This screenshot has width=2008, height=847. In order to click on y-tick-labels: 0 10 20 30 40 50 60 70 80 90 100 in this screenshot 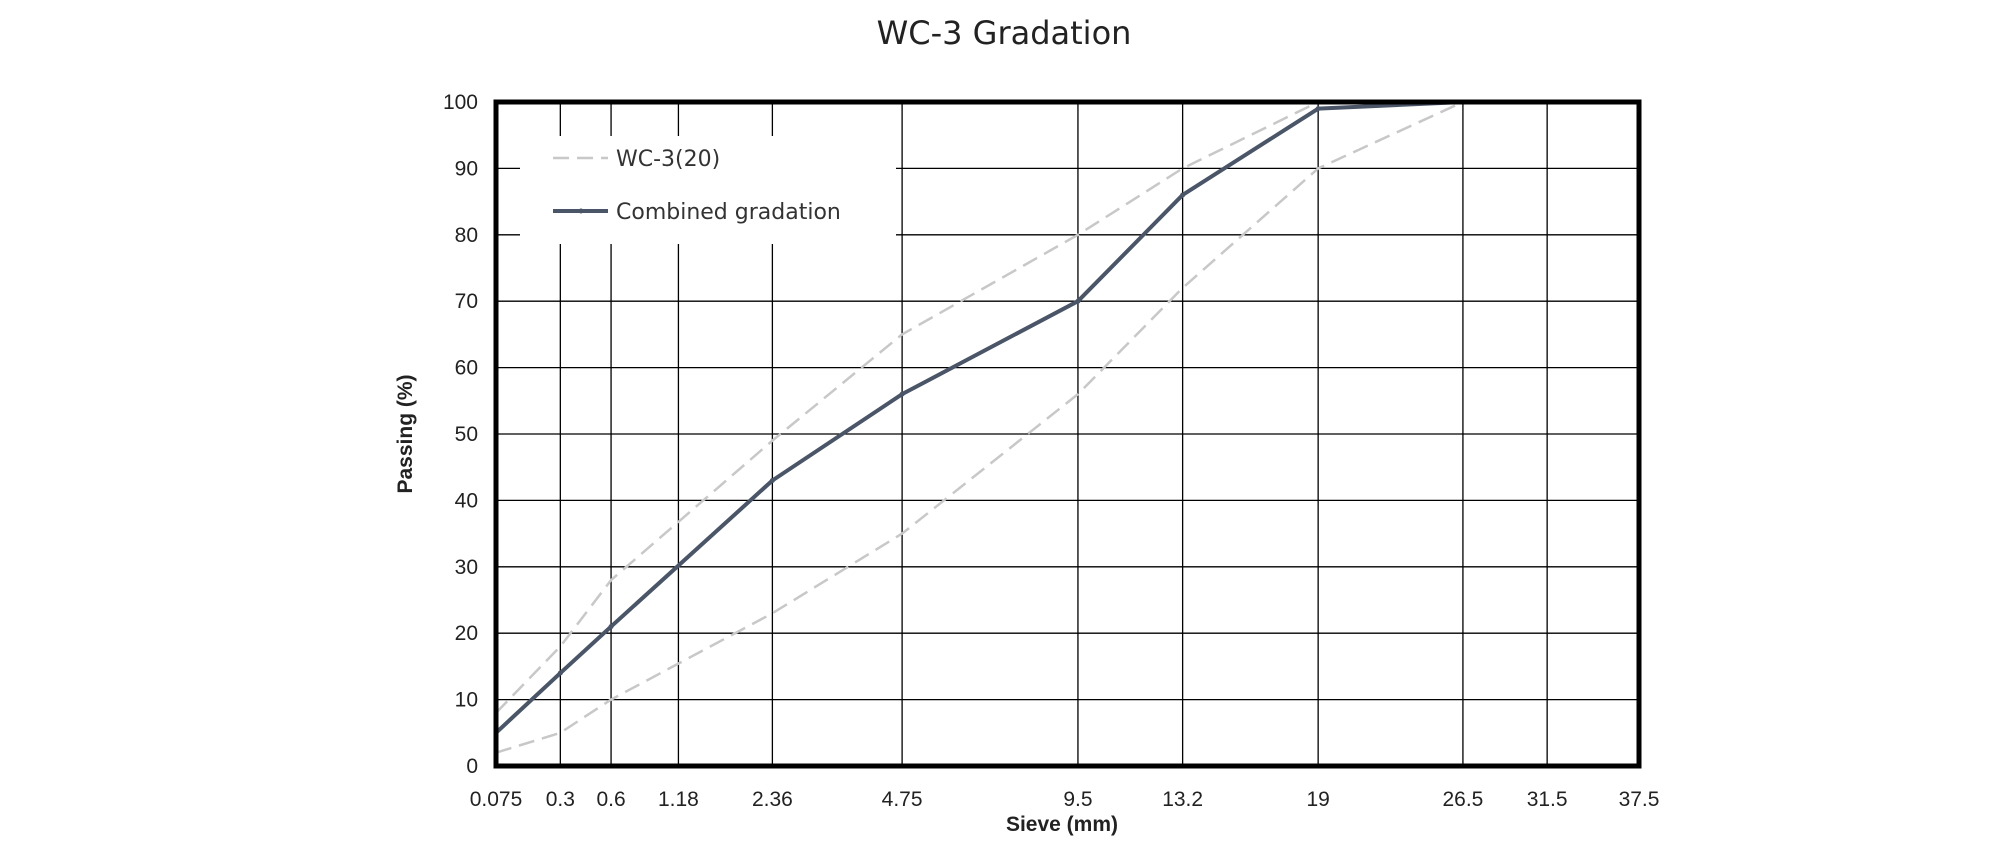, I will do `click(460, 434)`.